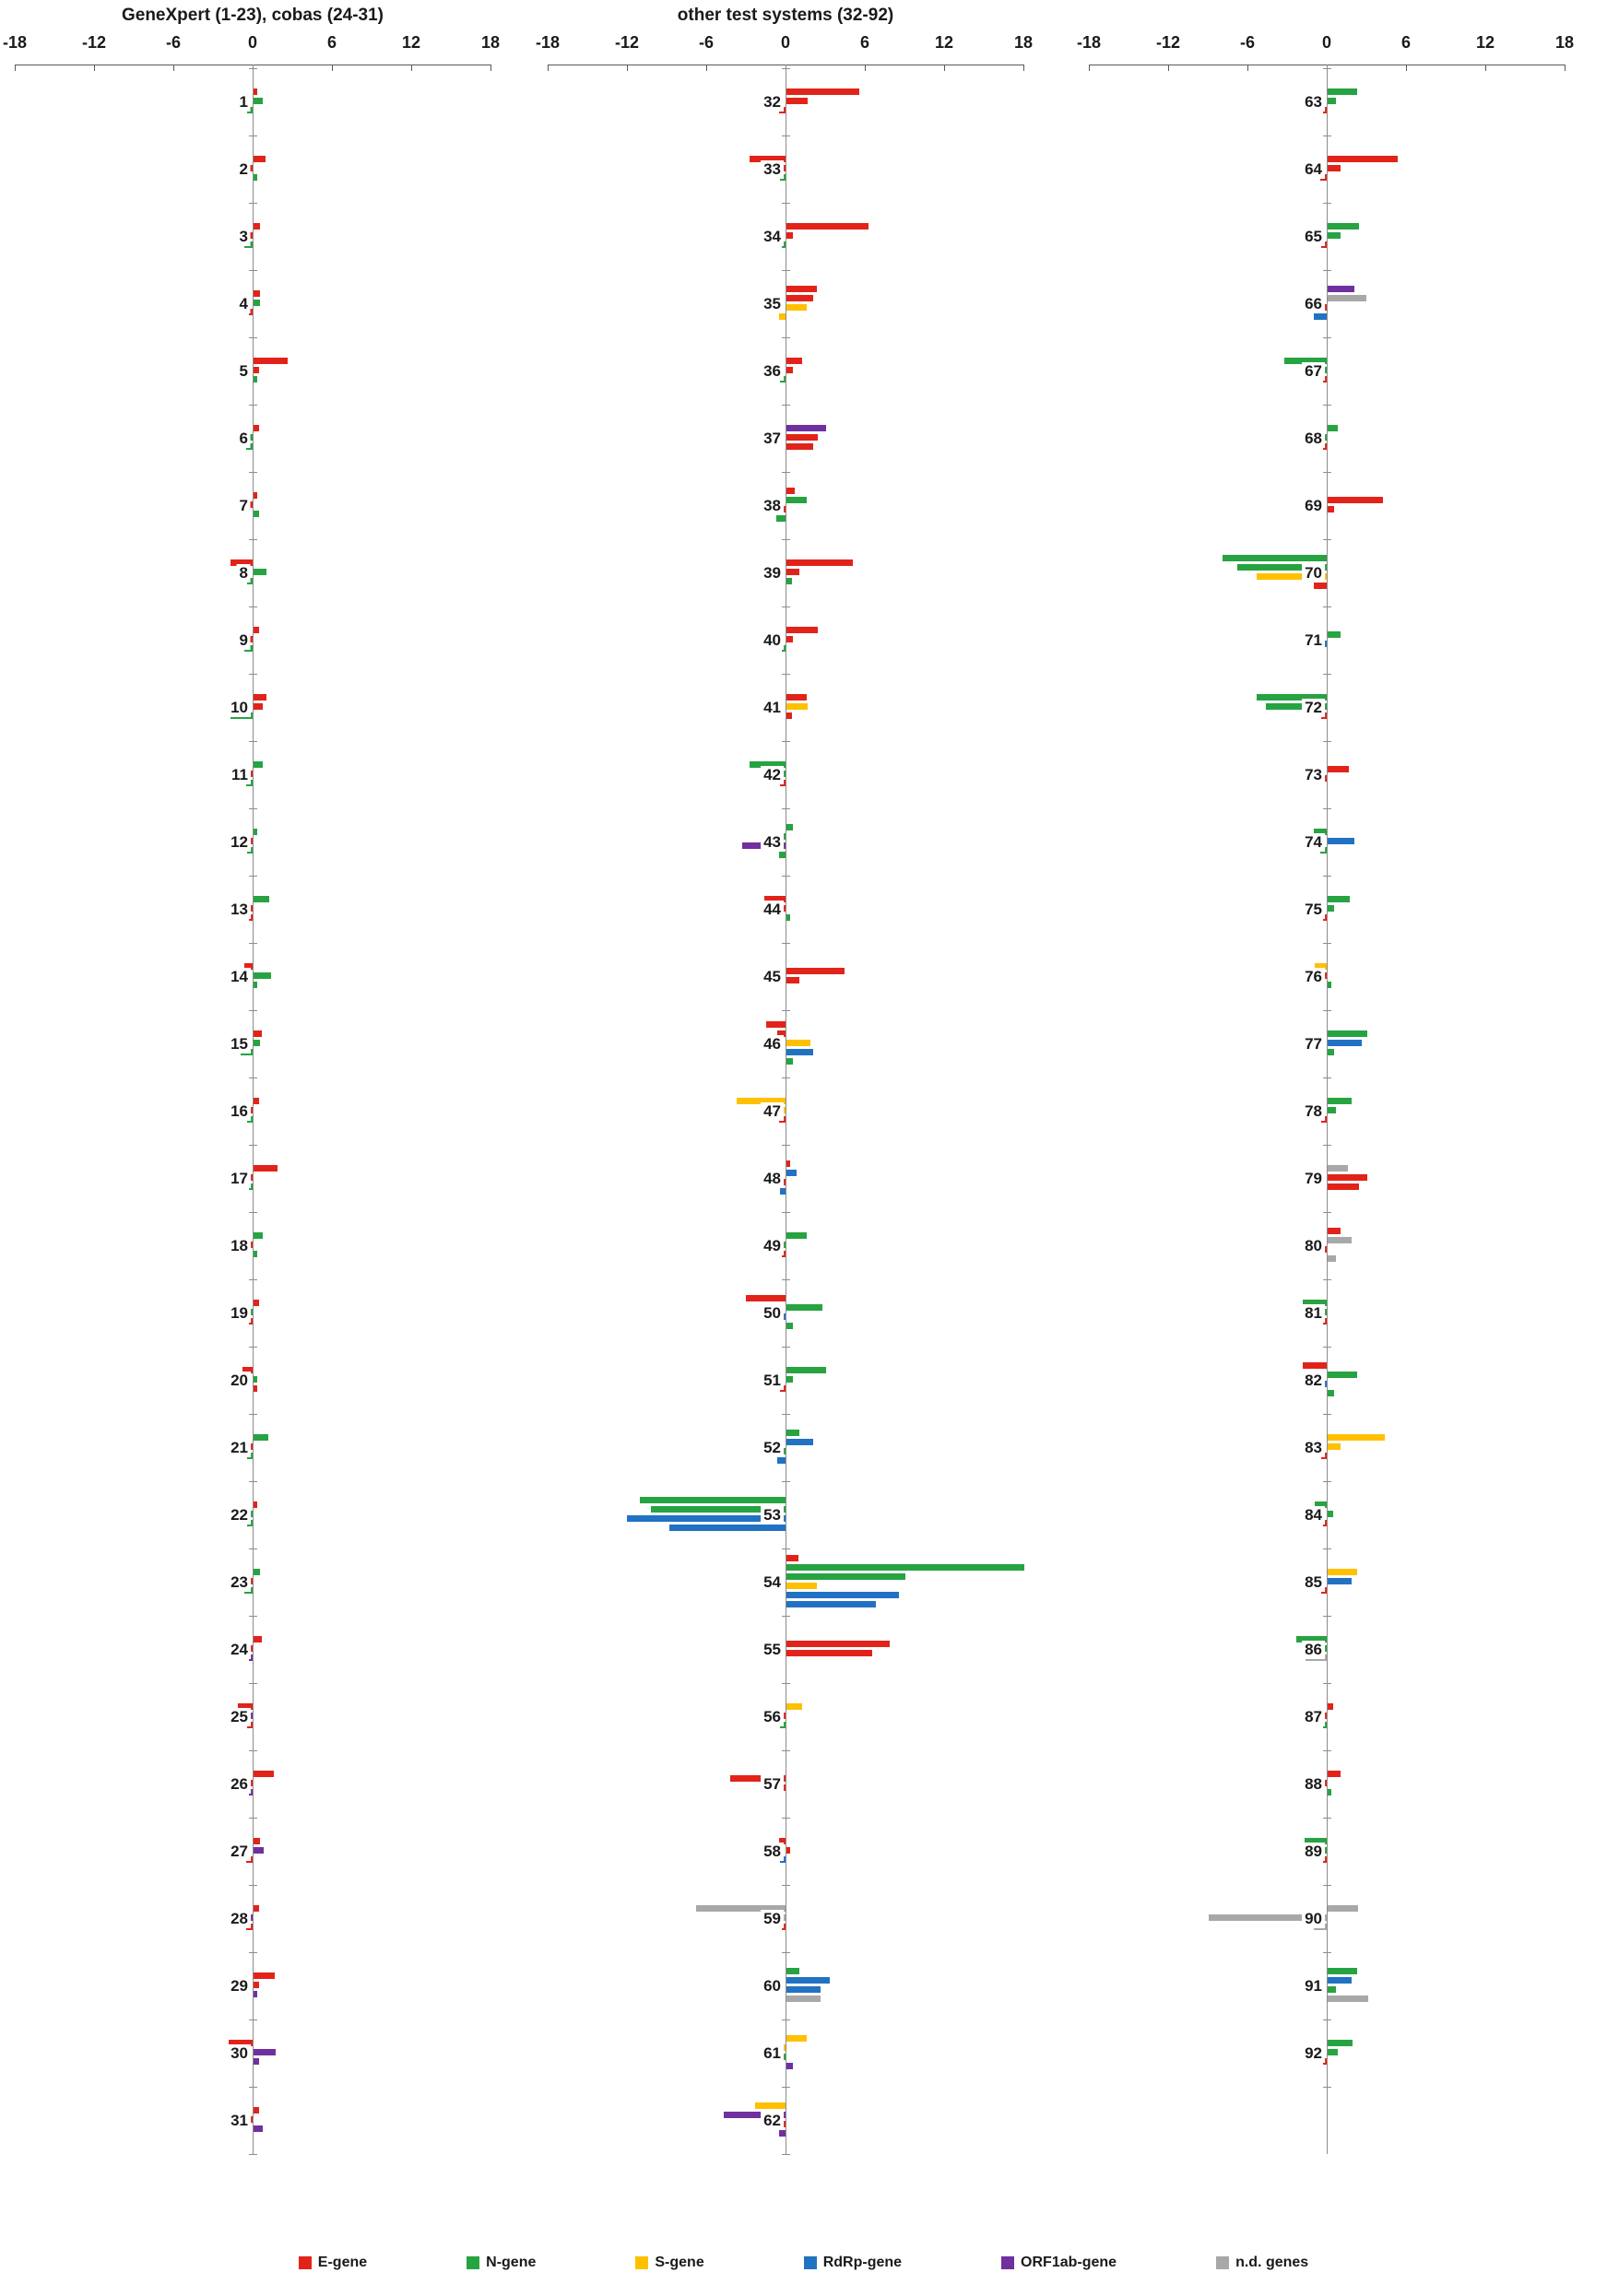  What do you see at coordinates (797, 100) in the screenshot?
I see `lab-32-bar-E` at bounding box center [797, 100].